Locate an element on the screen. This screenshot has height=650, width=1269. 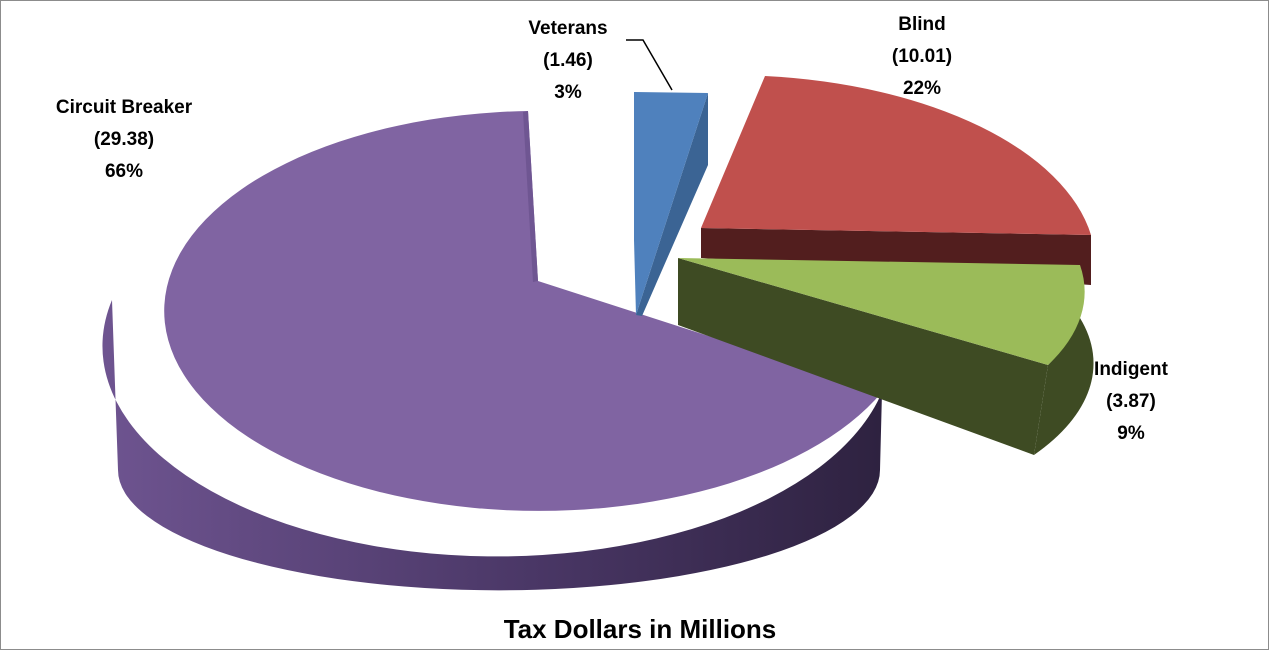
label-blind-name: Blind is located at coordinates (922, 24).